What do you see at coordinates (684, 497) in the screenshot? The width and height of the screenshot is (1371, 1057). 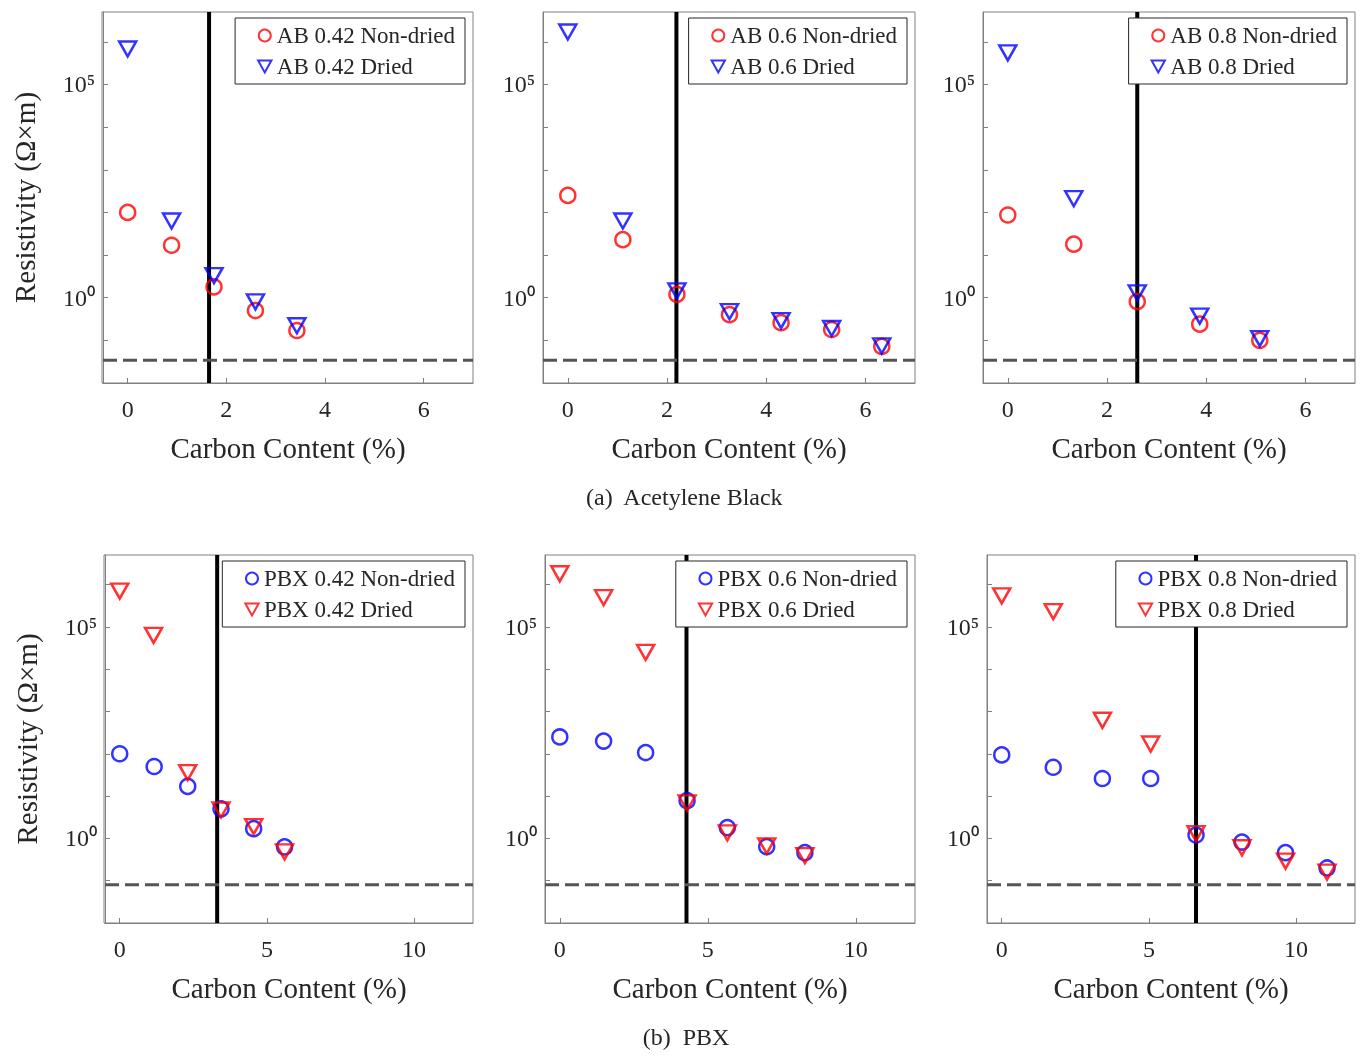 I see `text: (a) Acetylene Black` at bounding box center [684, 497].